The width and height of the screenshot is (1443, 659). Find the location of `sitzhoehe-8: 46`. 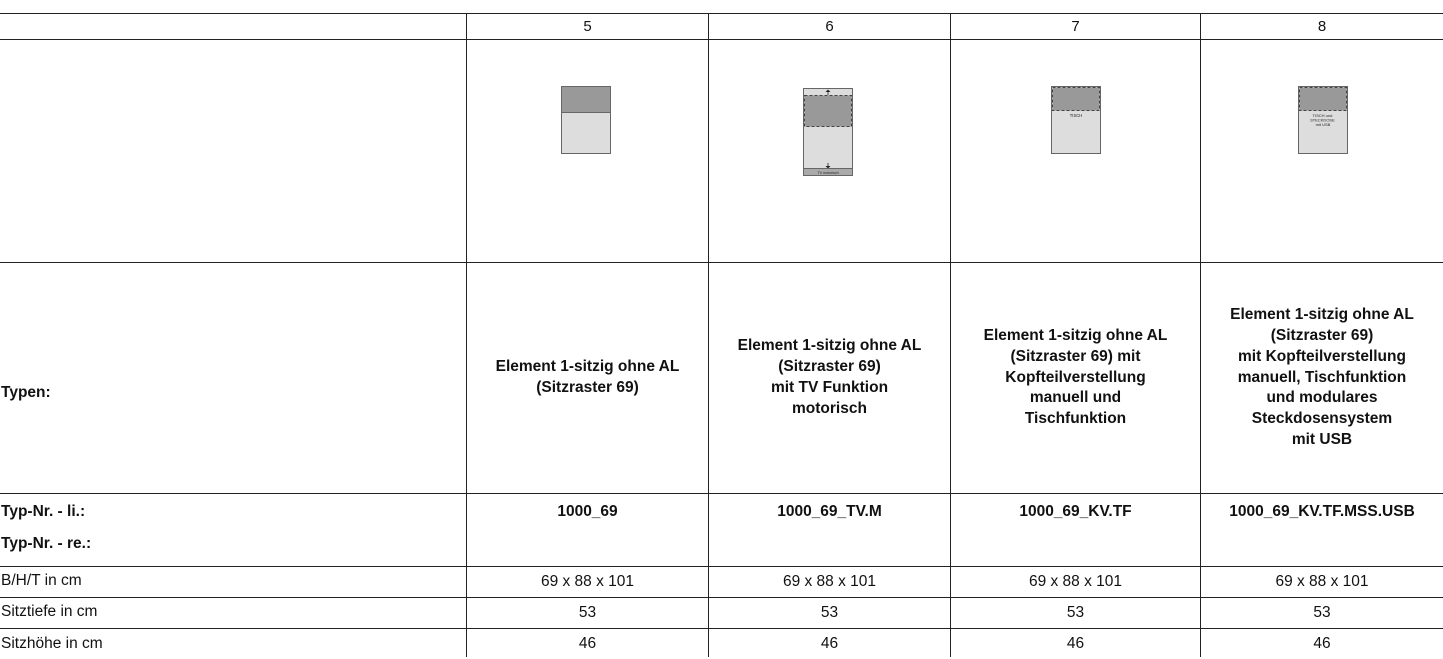

sitzhoehe-8: 46 is located at coordinates (1322, 643).